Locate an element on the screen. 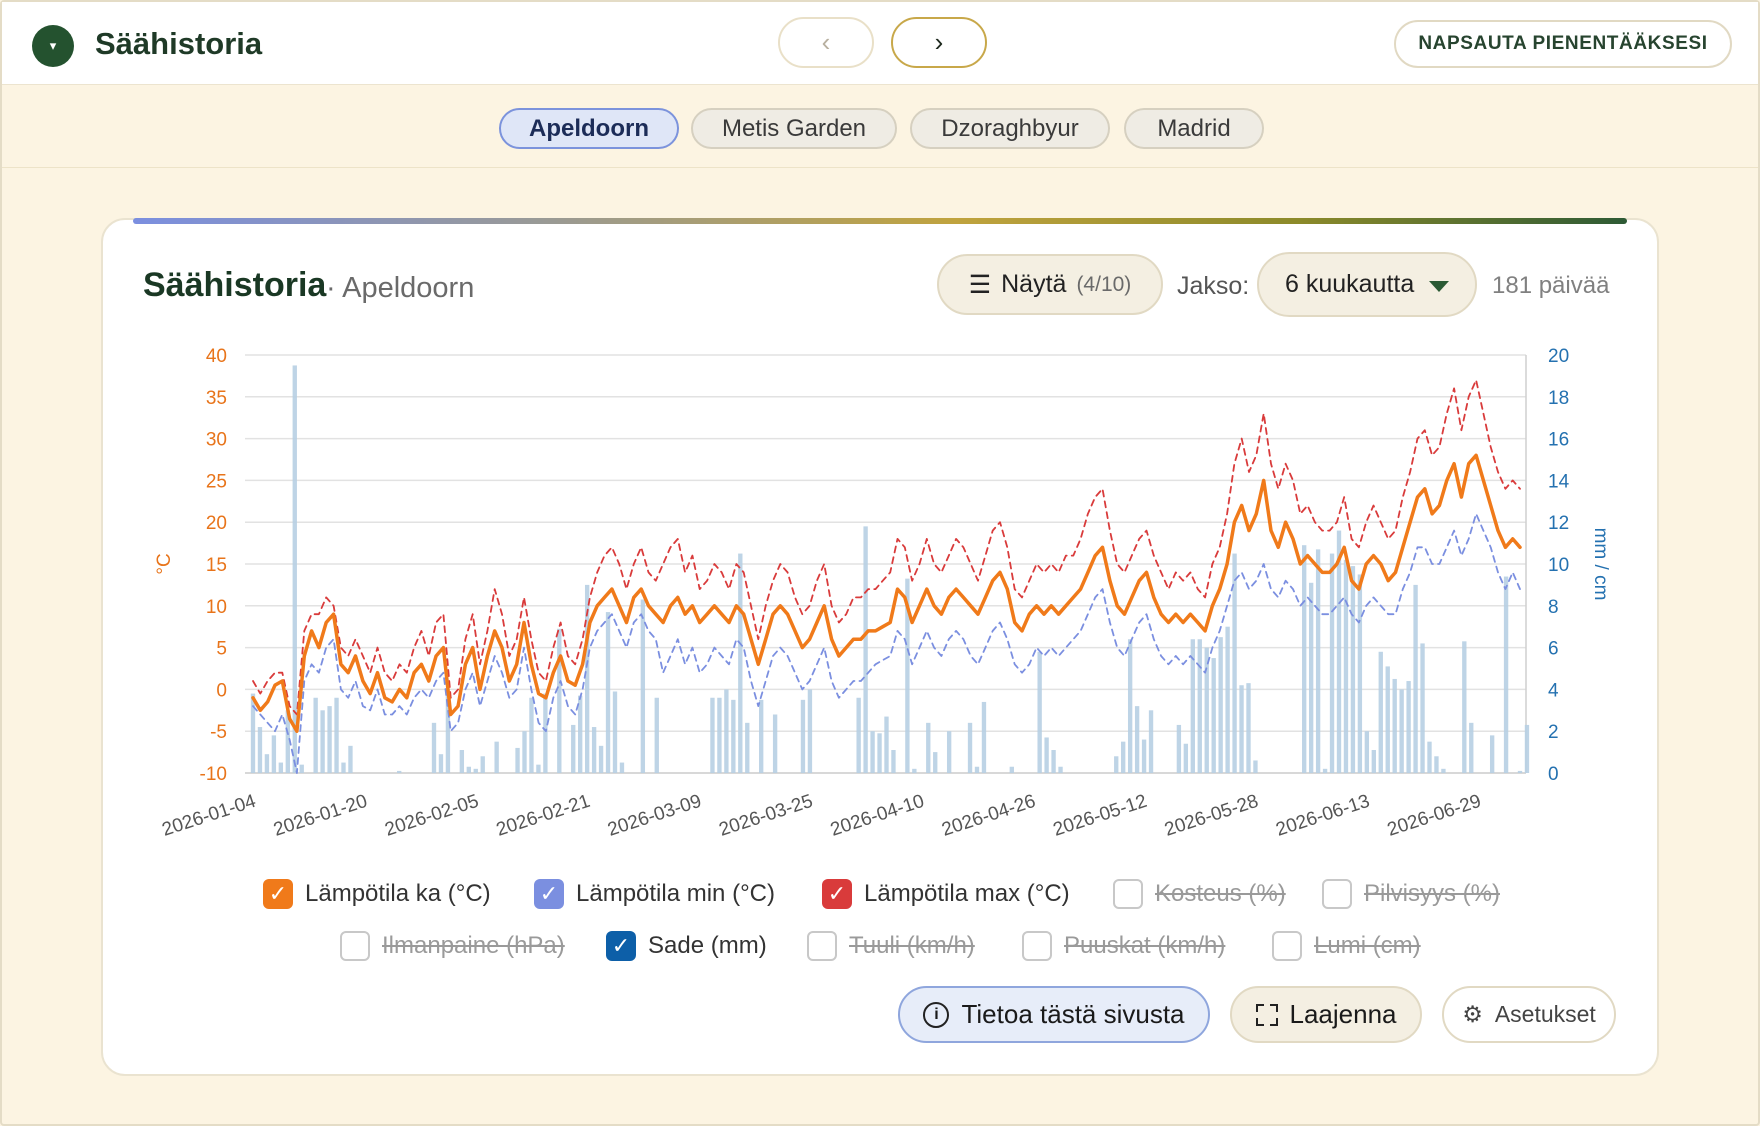 This screenshot has width=1760, height=1126. about-page-label: Tietoa tästä sivusta is located at coordinates (1073, 1014).